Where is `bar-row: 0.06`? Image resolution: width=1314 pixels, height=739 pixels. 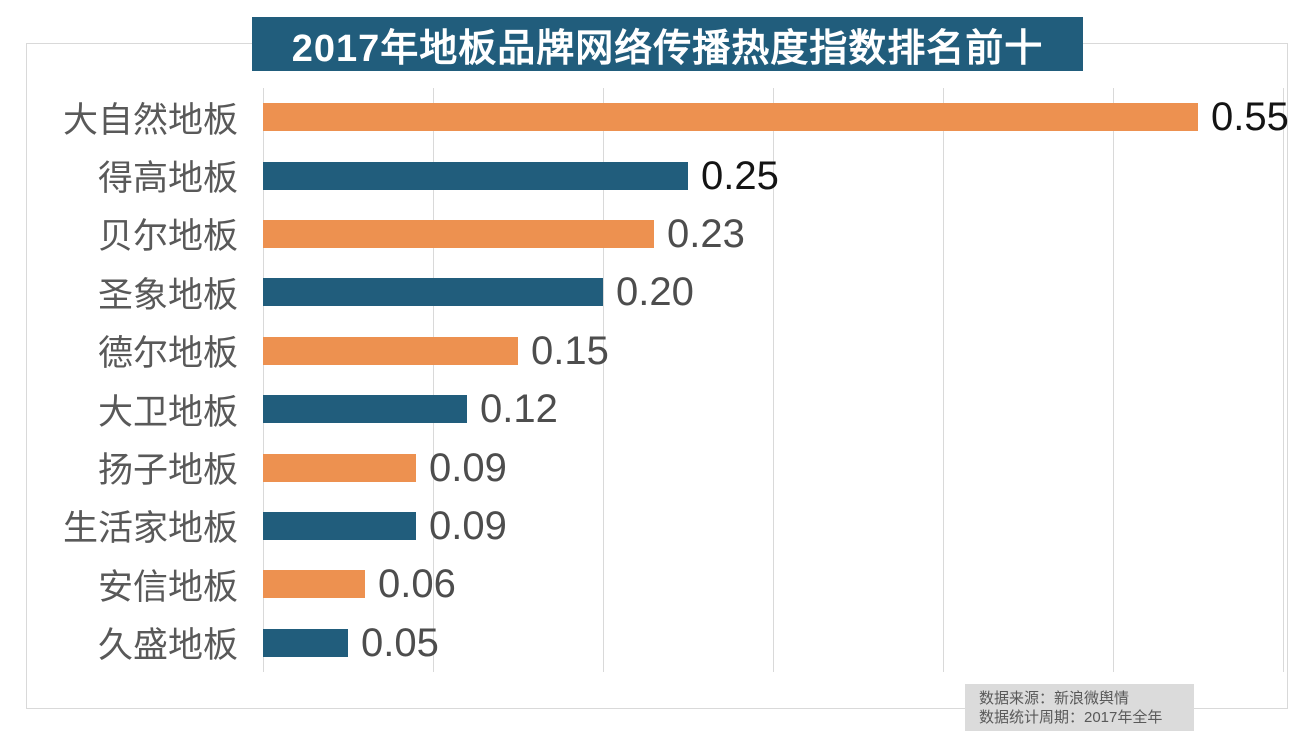 bar-row: 0.06 is located at coordinates (773, 584).